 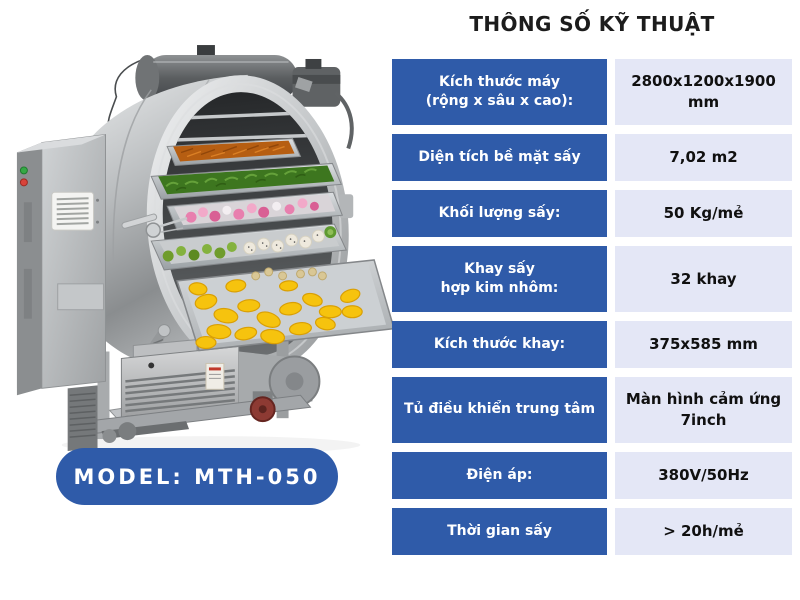 I want to click on control-cabinet, so click(x=61, y=293).